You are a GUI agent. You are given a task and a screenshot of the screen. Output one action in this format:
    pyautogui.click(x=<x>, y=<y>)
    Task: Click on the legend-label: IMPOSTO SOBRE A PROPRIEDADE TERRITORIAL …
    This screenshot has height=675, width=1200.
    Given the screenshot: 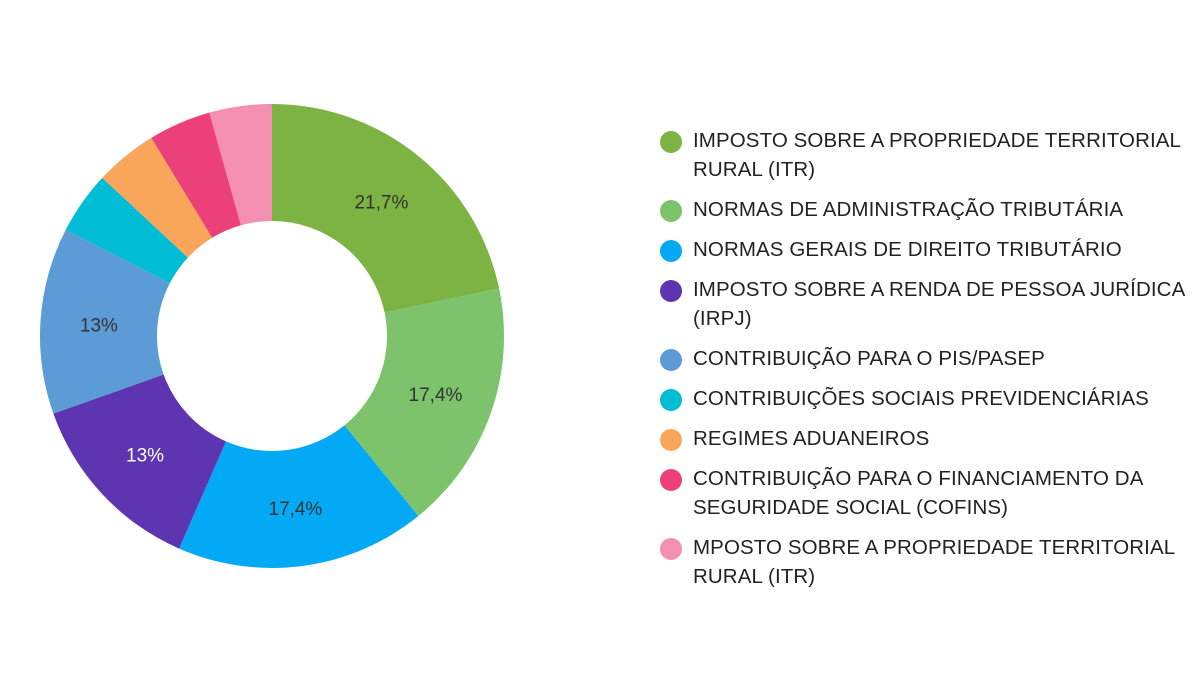 What is the action you would take?
    pyautogui.click(x=937, y=155)
    